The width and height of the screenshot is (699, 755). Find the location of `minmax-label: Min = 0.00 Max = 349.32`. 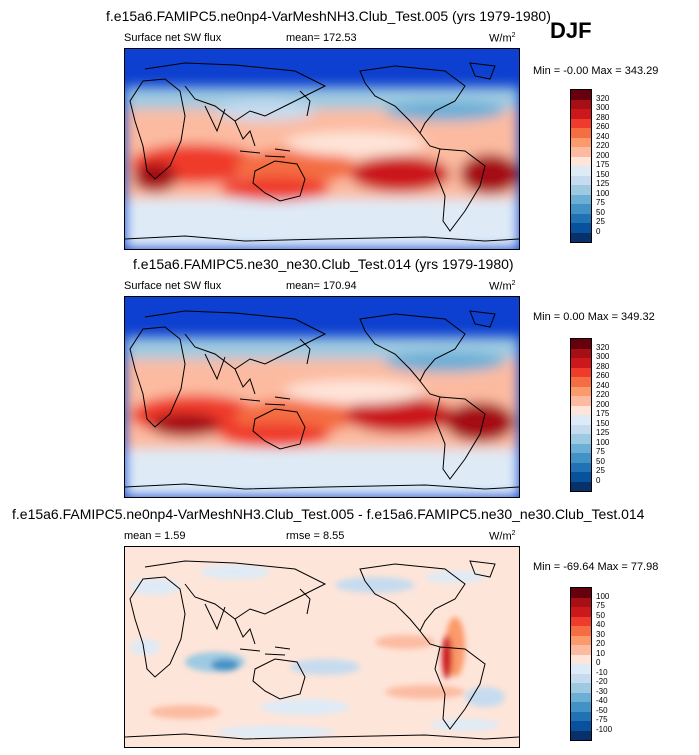

minmax-label: Min = 0.00 Max = 349.32 is located at coordinates (594, 317).